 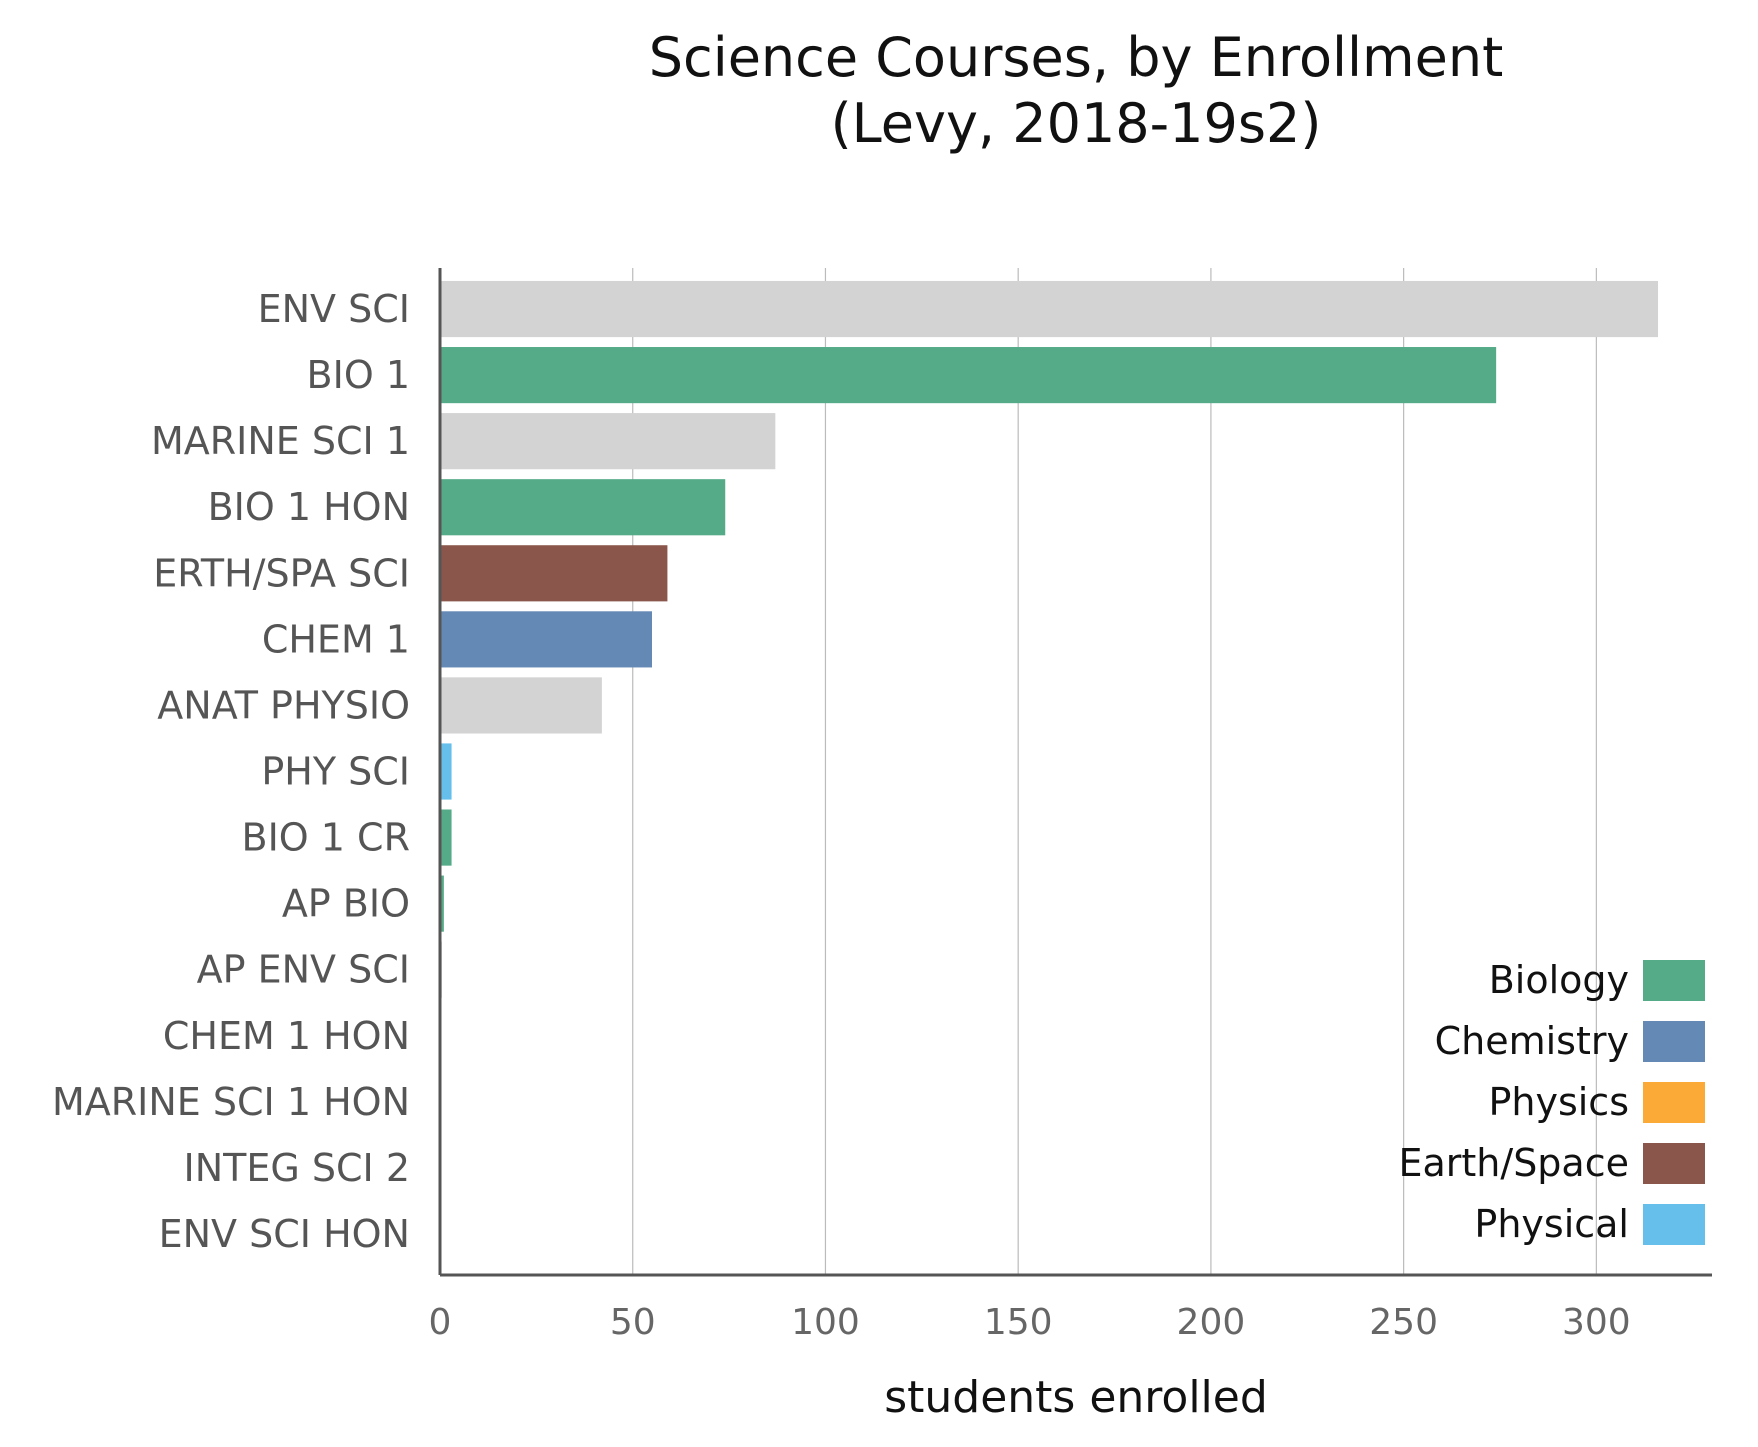 What do you see at coordinates (1018, 1322) in the screenshot?
I see `x-tick-label: 150` at bounding box center [1018, 1322].